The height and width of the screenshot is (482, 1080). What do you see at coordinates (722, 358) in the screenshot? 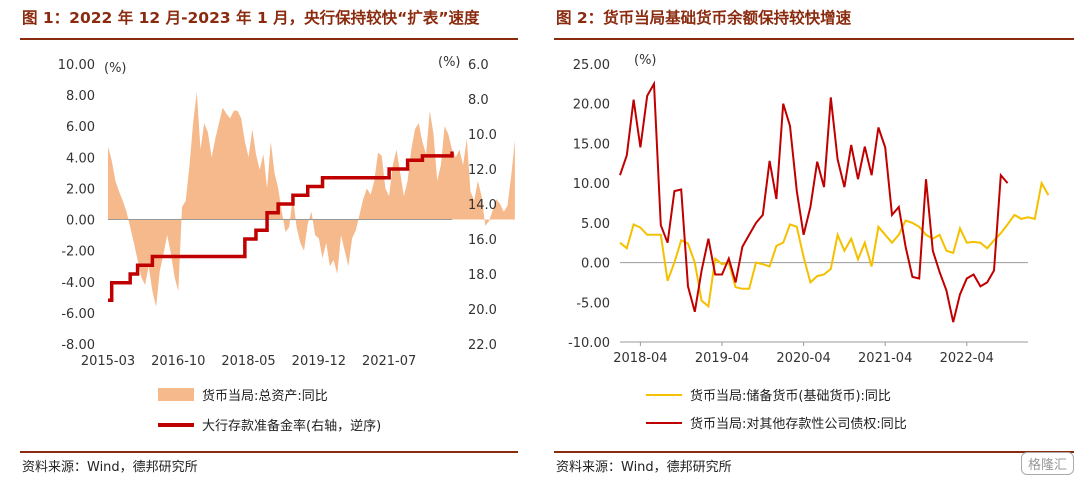
I see `x-tick-label: 2019-04` at bounding box center [722, 358].